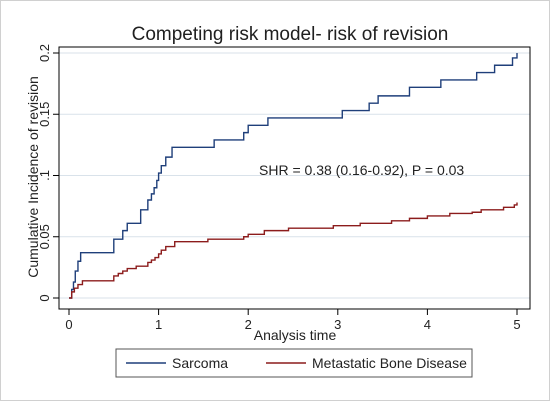 The height and width of the screenshot is (401, 550). What do you see at coordinates (44, 114) in the screenshot?
I see `y-tick-label-3: 0.15` at bounding box center [44, 114].